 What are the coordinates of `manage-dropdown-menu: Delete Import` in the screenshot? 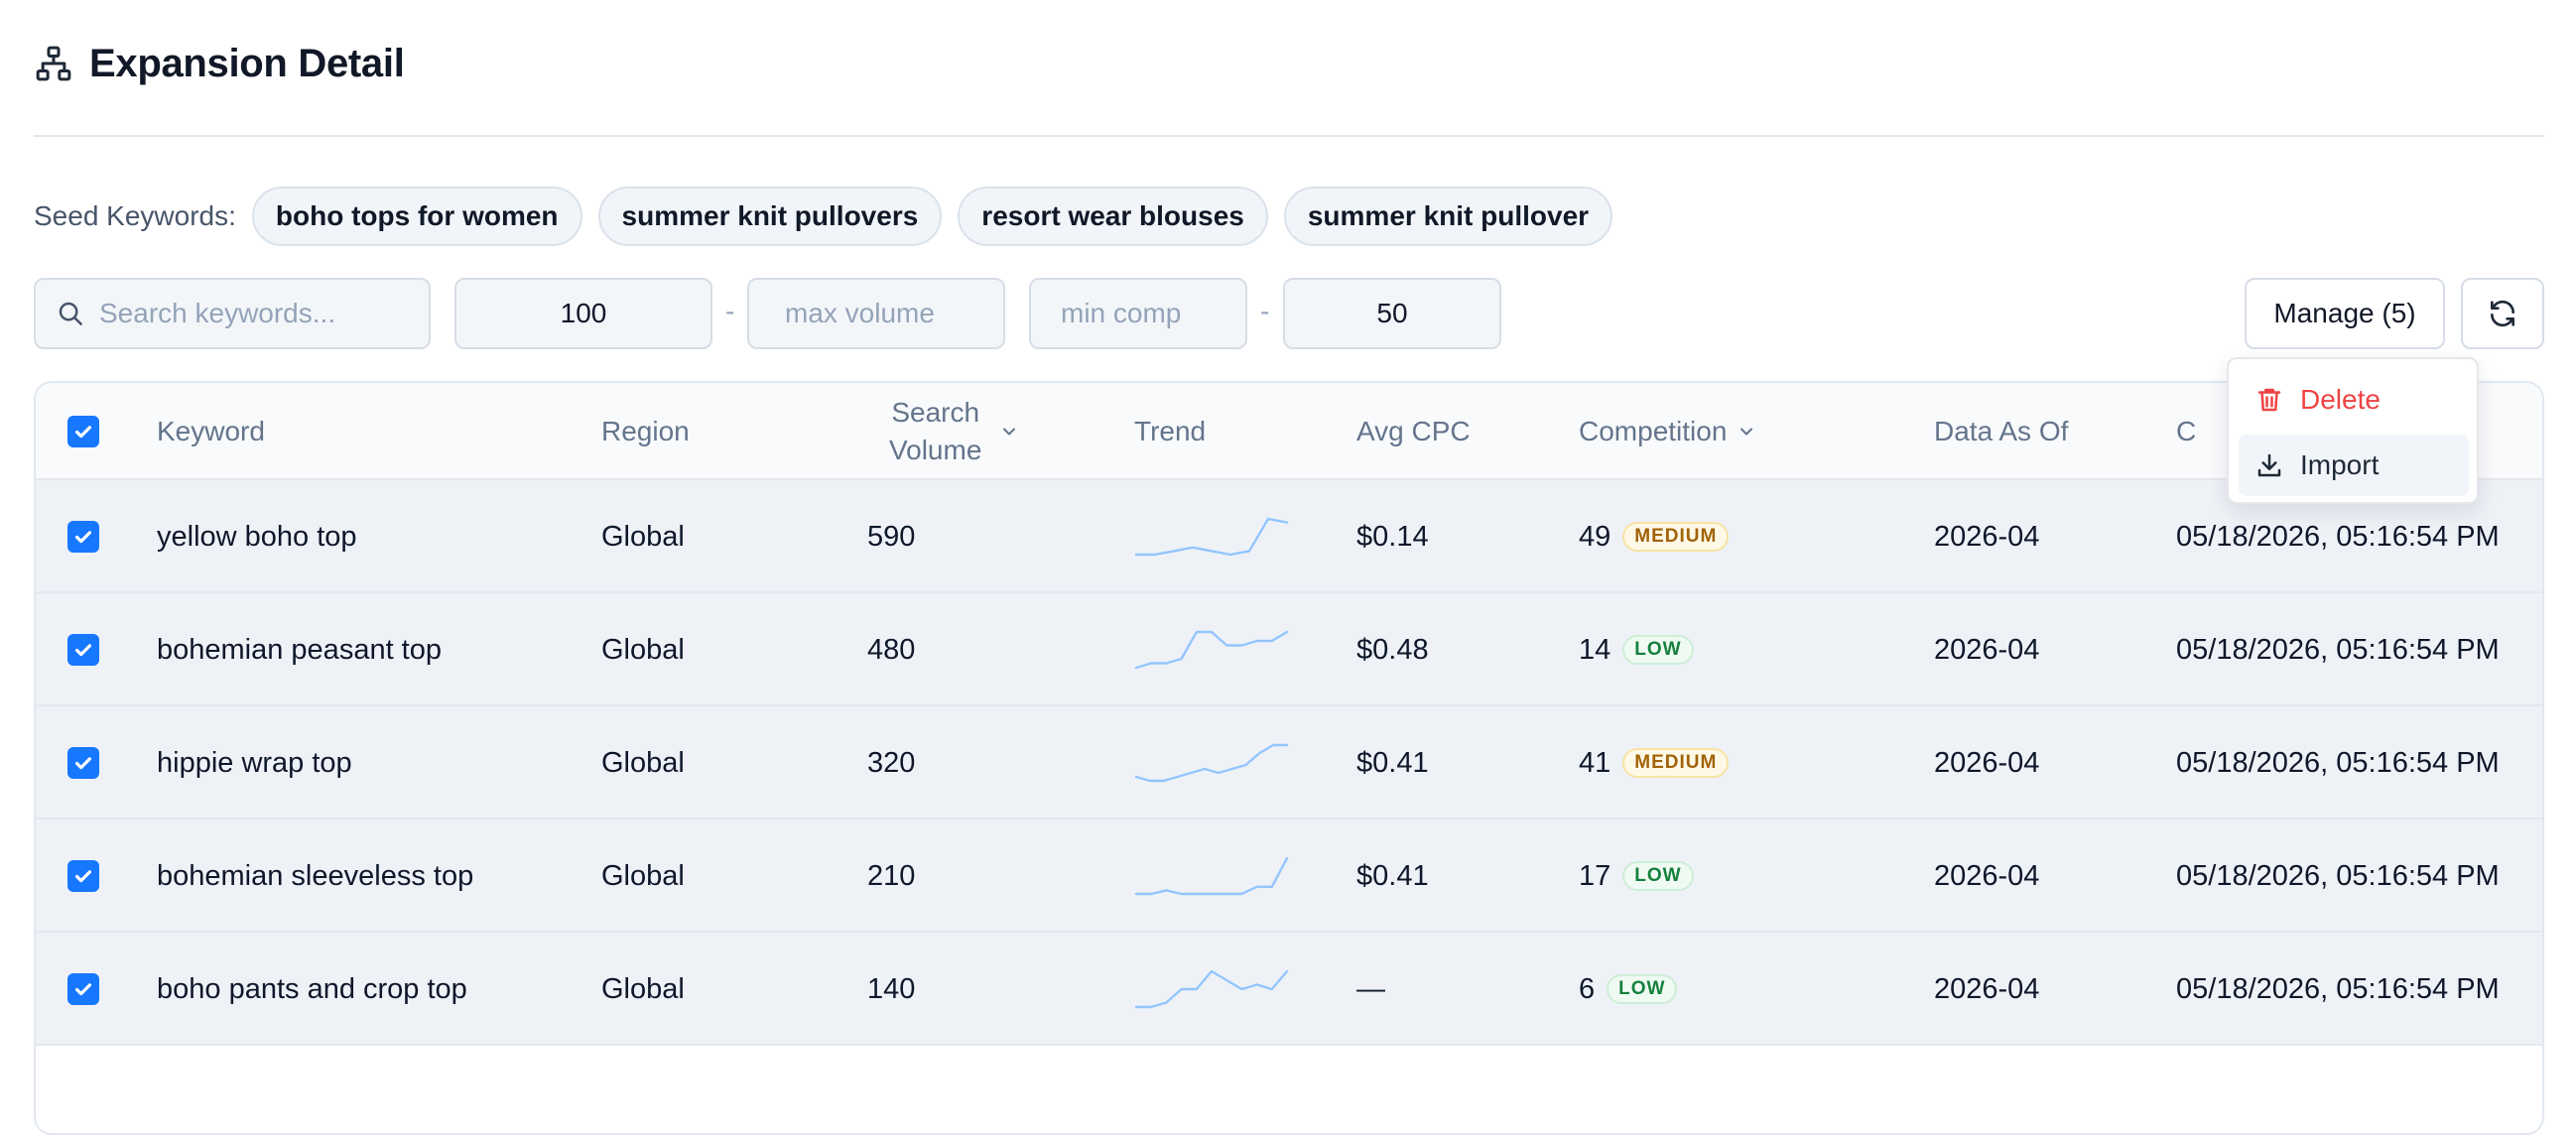 It's located at (2353, 430).